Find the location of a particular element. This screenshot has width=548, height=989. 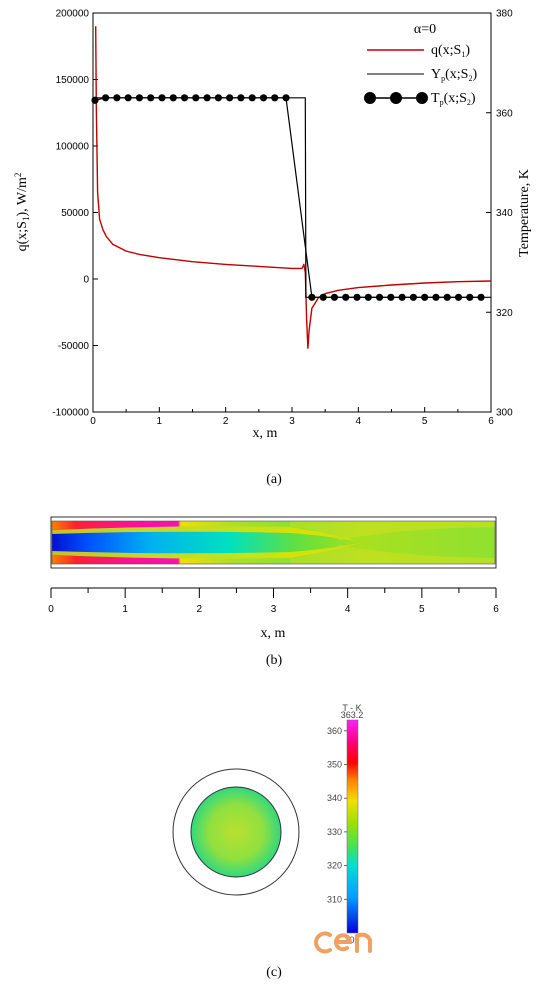

colorbar is located at coordinates (352, 826).